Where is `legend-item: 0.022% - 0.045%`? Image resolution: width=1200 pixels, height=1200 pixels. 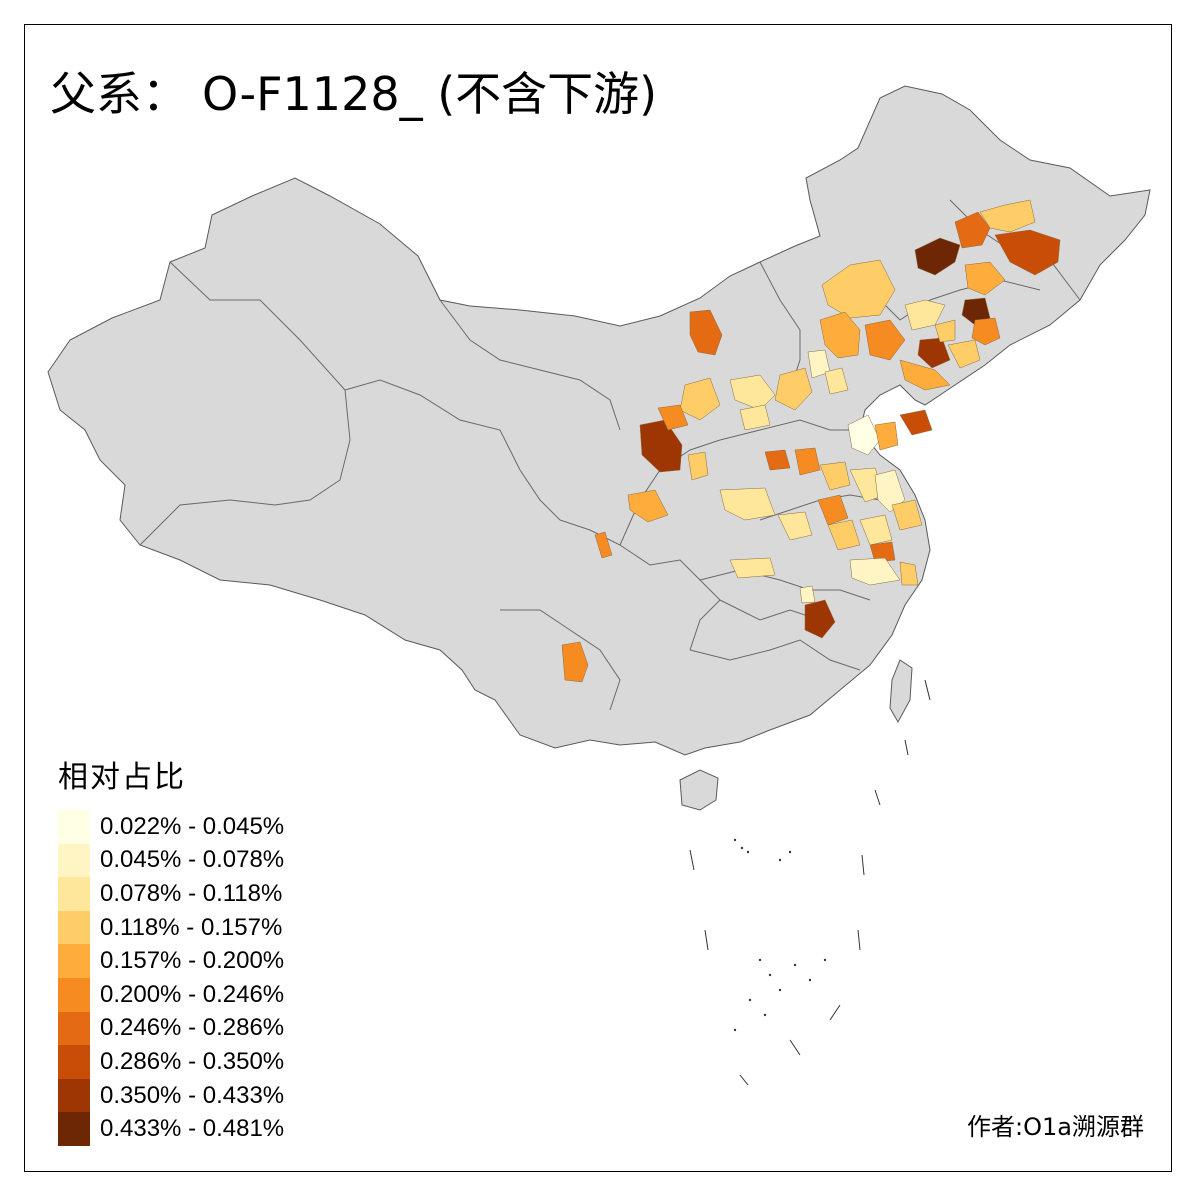 legend-item: 0.022% - 0.045% is located at coordinates (171, 827).